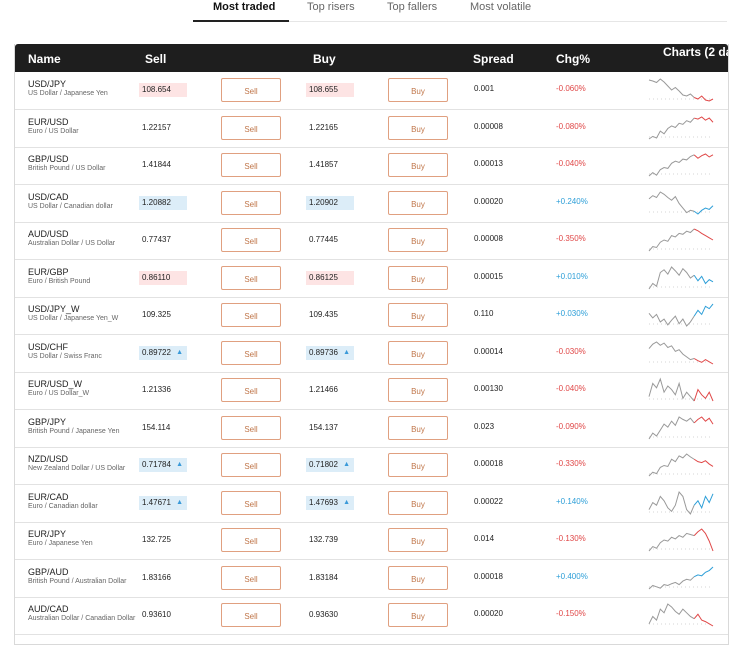 Image resolution: width=740 pixels, height=645 pixels. I want to click on sell-price-value: 1.22157, so click(156, 127).